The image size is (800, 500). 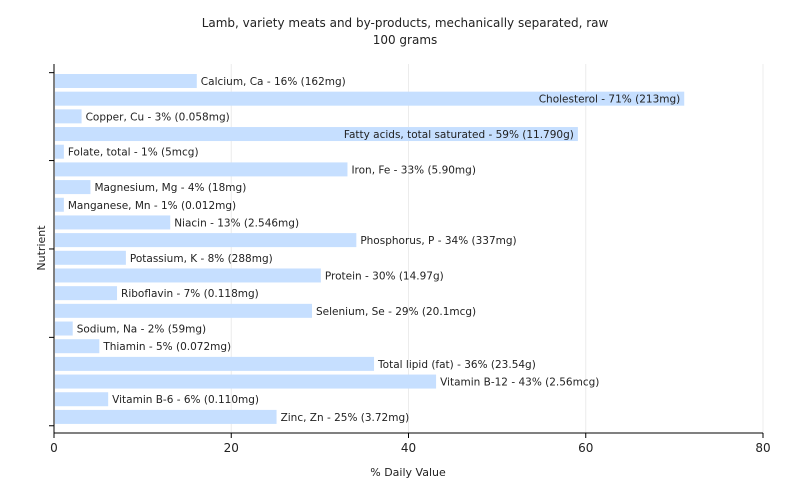 I want to click on y-axis-label: Nutrient, so click(x=41, y=248).